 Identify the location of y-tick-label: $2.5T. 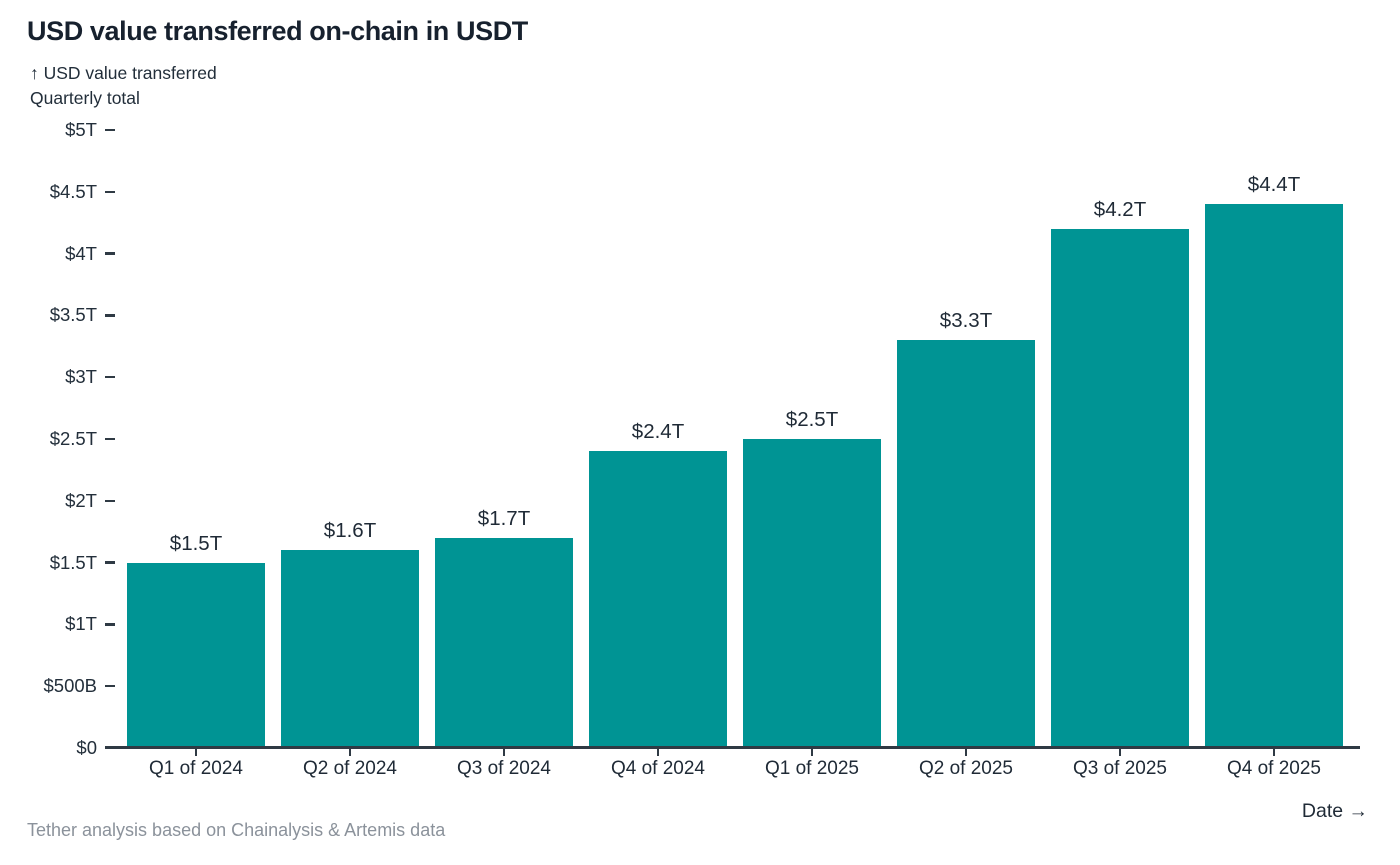
(73, 438).